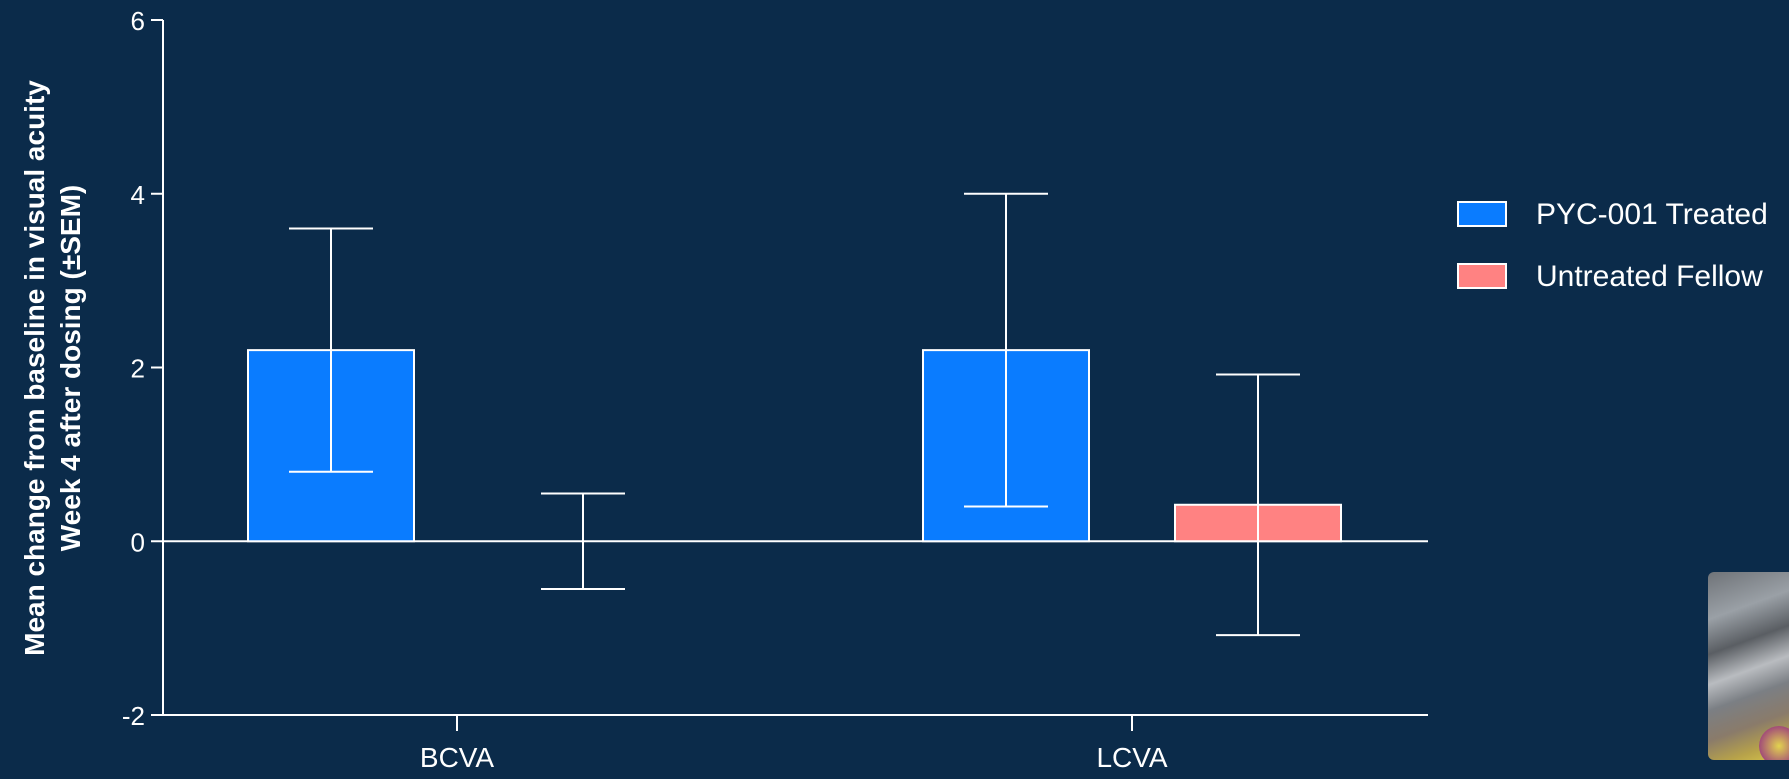 Image resolution: width=1789 pixels, height=779 pixels. I want to click on y-tick-label: 6, so click(138, 21).